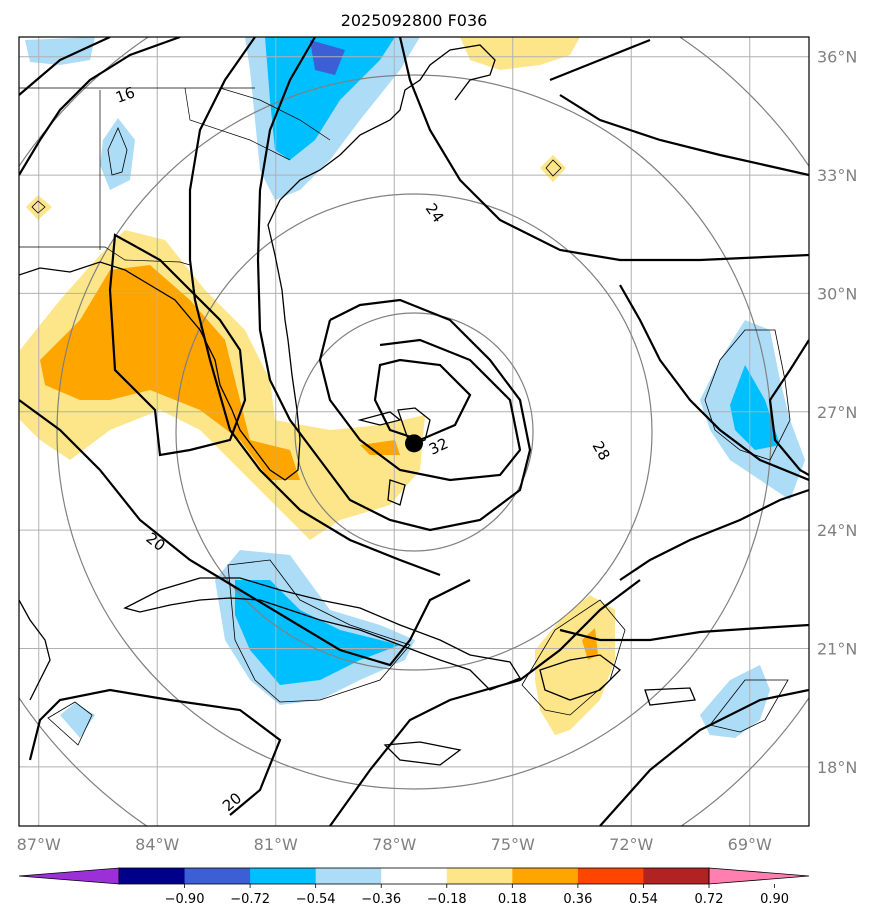 The image size is (879, 924). I want to click on positive-shading-north, so click(520, 53).